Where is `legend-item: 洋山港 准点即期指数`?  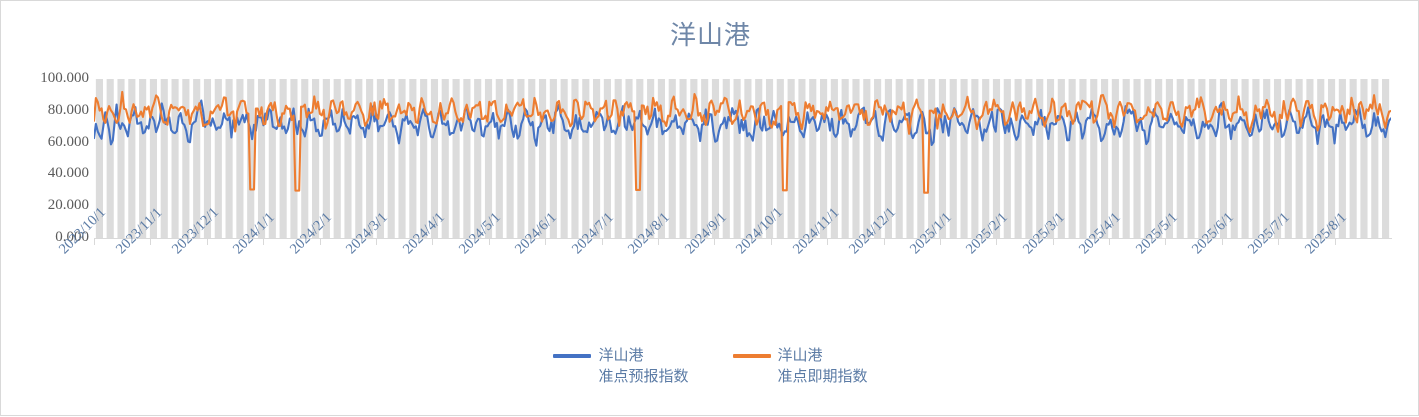 legend-item: 洋山港 准点即期指数 is located at coordinates (800, 366).